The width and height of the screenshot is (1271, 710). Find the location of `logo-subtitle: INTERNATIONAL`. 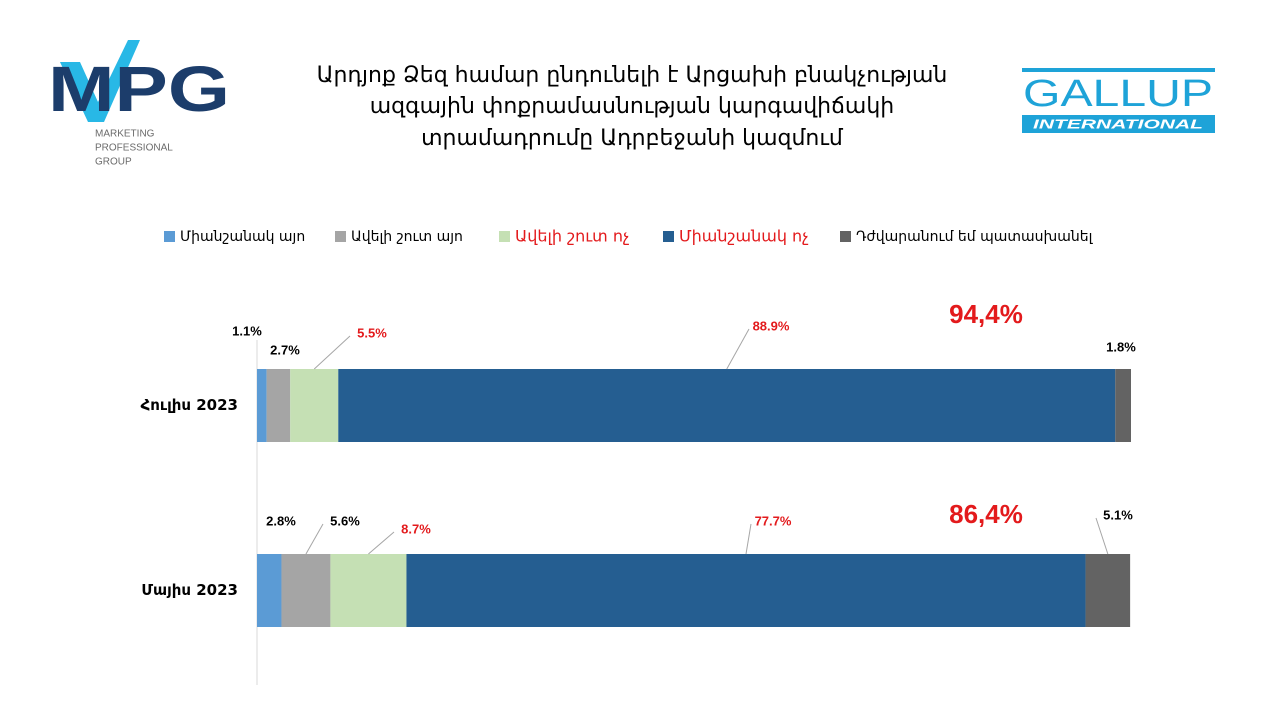

logo-subtitle: INTERNATIONAL is located at coordinates (1118, 123).